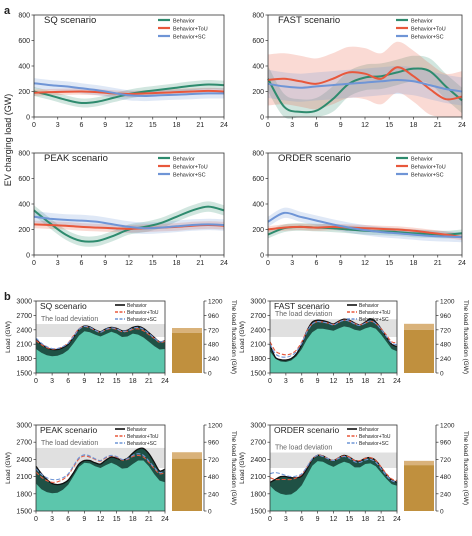 The width and height of the screenshot is (472, 536). Describe the element at coordinates (24, 67) in the screenshot. I see `y-tick-label: 400` at that location.